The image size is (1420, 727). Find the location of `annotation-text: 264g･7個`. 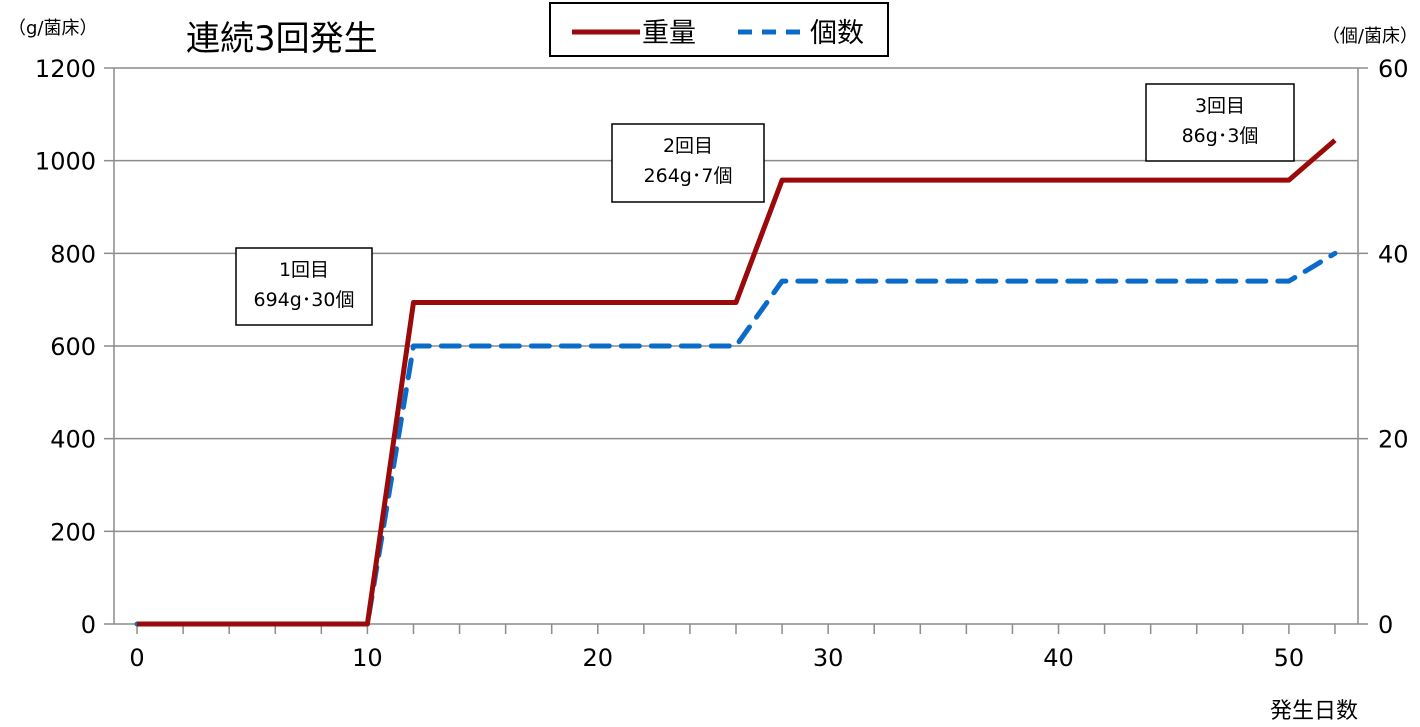

annotation-text: 264g･7個 is located at coordinates (688, 176).